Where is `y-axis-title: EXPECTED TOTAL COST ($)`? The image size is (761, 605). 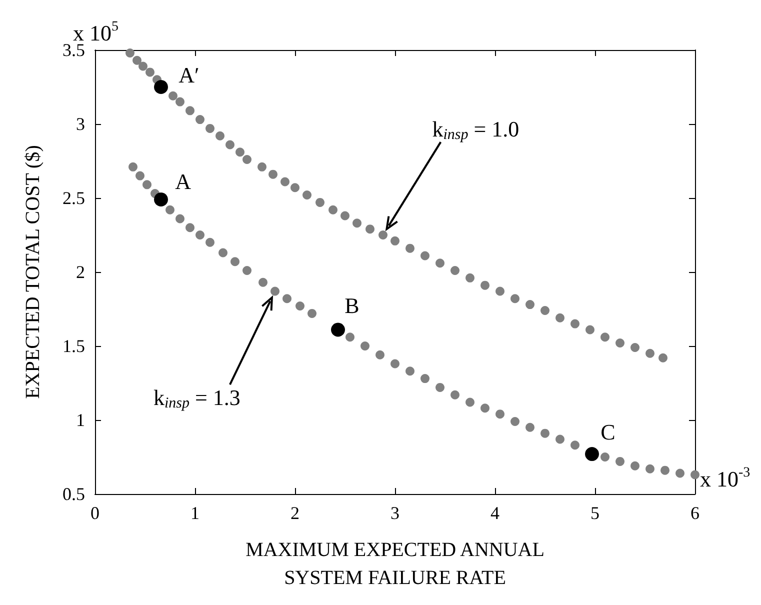 y-axis-title: EXPECTED TOTAL COST ($) is located at coordinates (33, 272).